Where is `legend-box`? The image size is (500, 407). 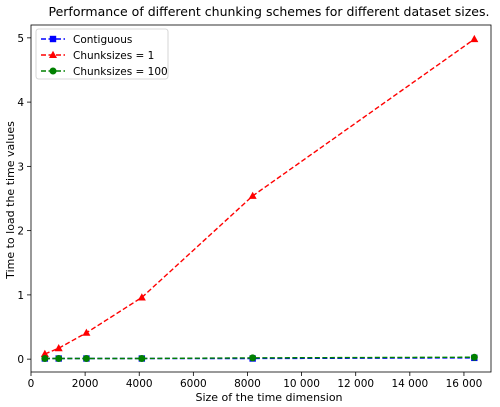 legend-box is located at coordinates (102, 54).